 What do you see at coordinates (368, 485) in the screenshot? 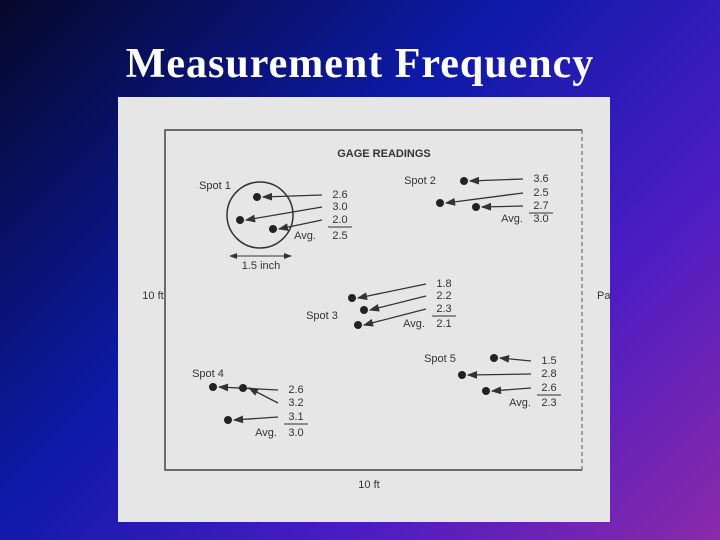
I see `bottom-label: 10 ft` at bounding box center [368, 485].